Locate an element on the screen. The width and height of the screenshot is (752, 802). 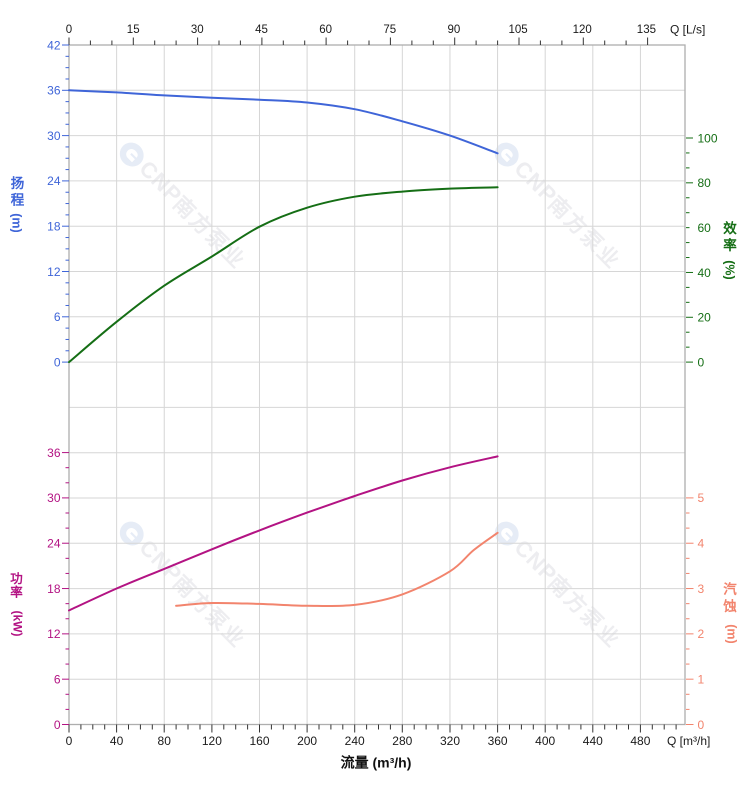
svg-text: Q [L/s] is located at coordinates (687, 30).